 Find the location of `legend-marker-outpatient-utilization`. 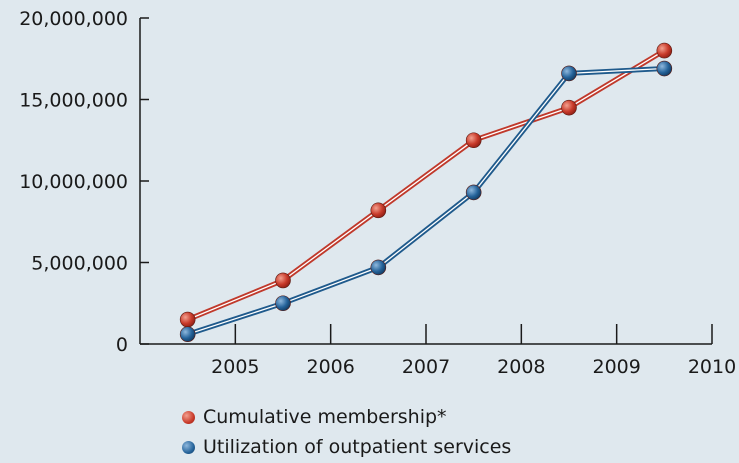

legend-marker-outpatient-utilization is located at coordinates (188, 447).